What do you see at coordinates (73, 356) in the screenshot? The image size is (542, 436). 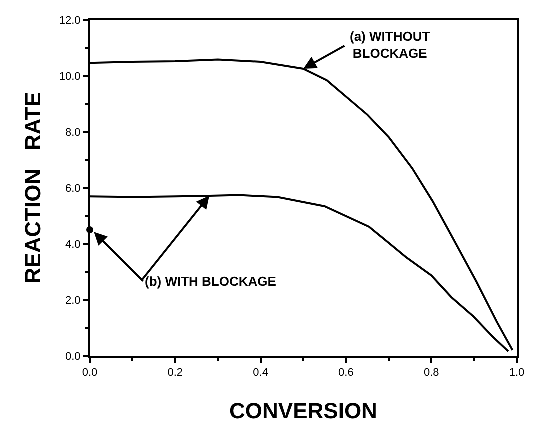 I see `y-tick-label: 0.0` at bounding box center [73, 356].